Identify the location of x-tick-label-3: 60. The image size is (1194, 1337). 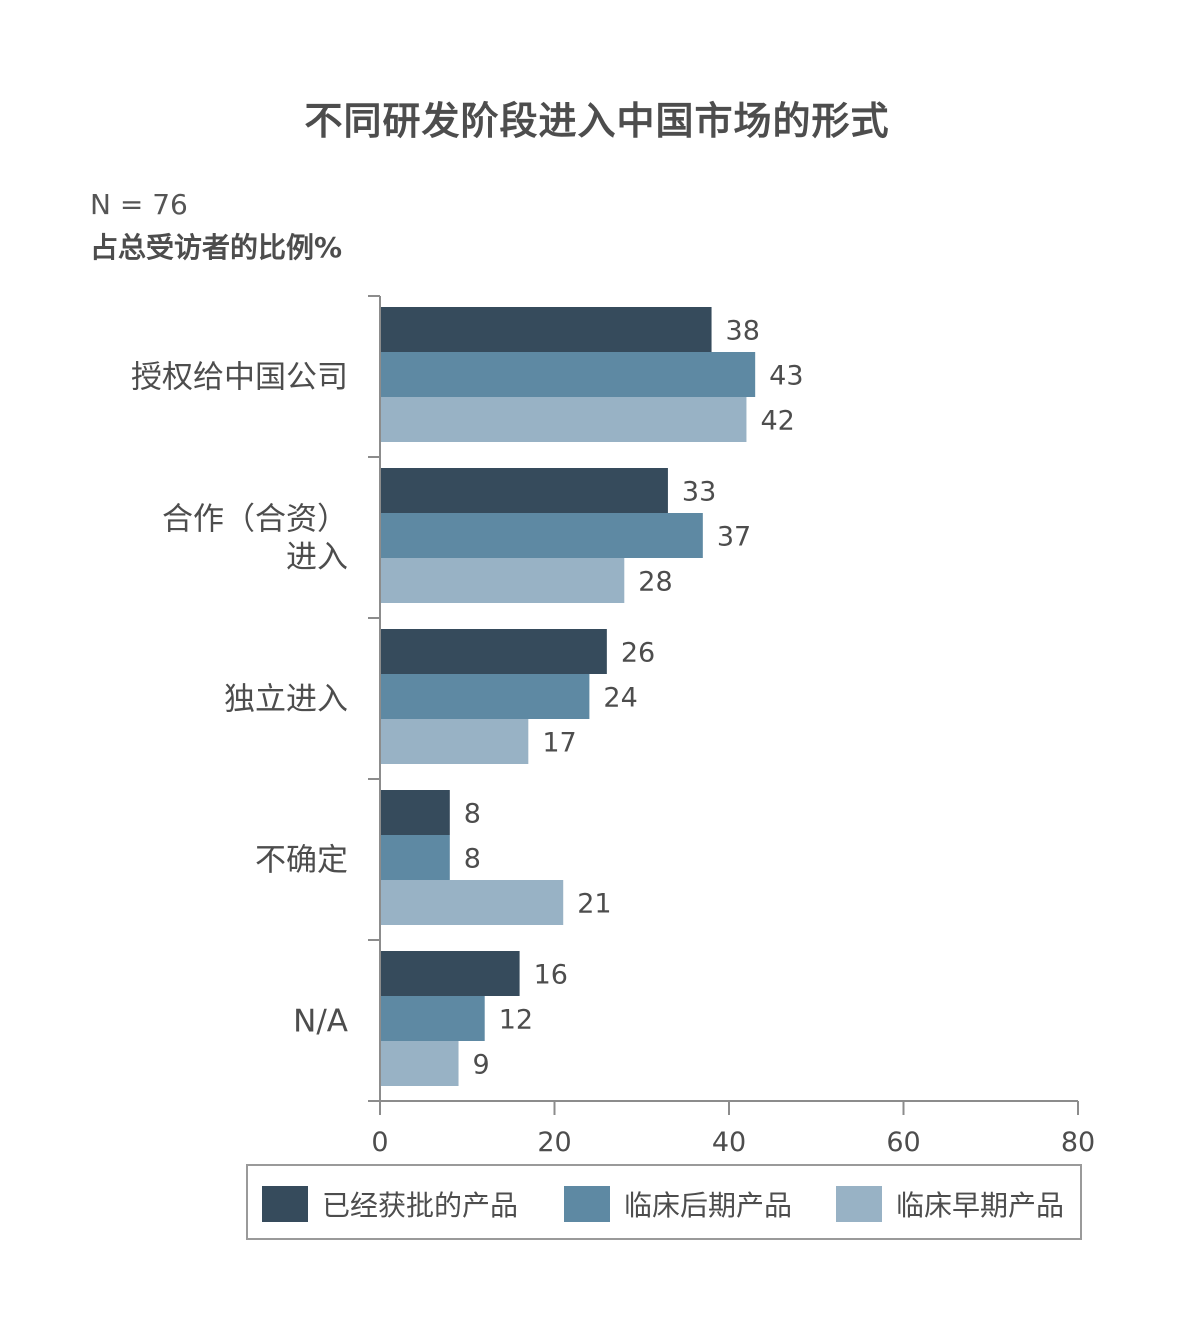
(903, 1142).